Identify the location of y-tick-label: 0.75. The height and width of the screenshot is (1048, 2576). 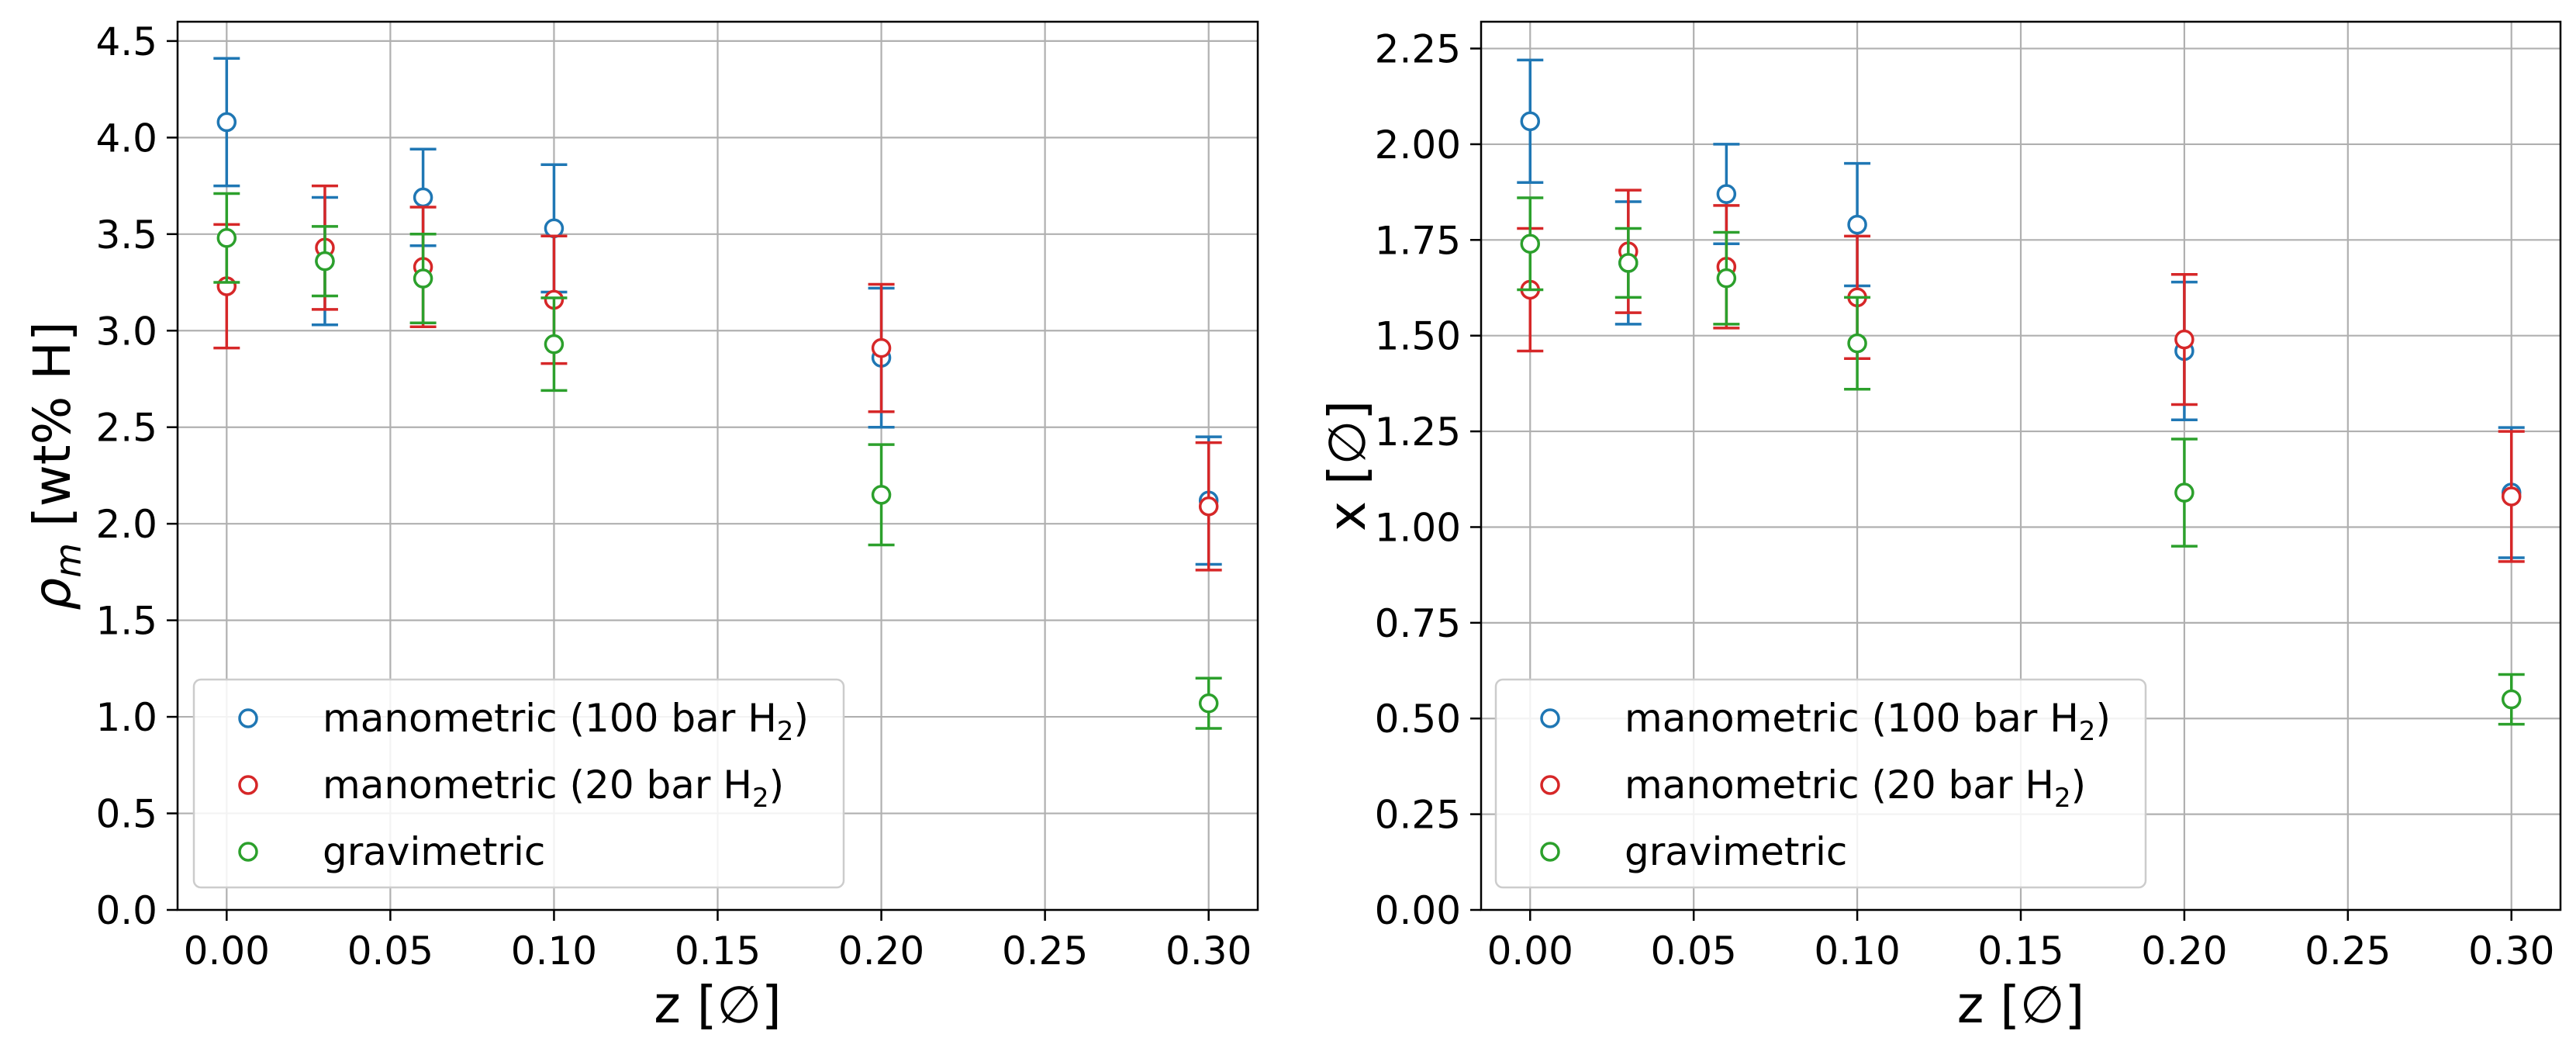
(1418, 623).